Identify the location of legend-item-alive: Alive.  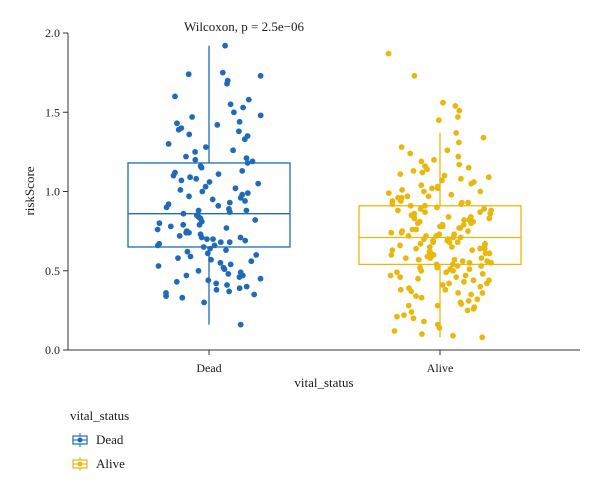
(98, 463).